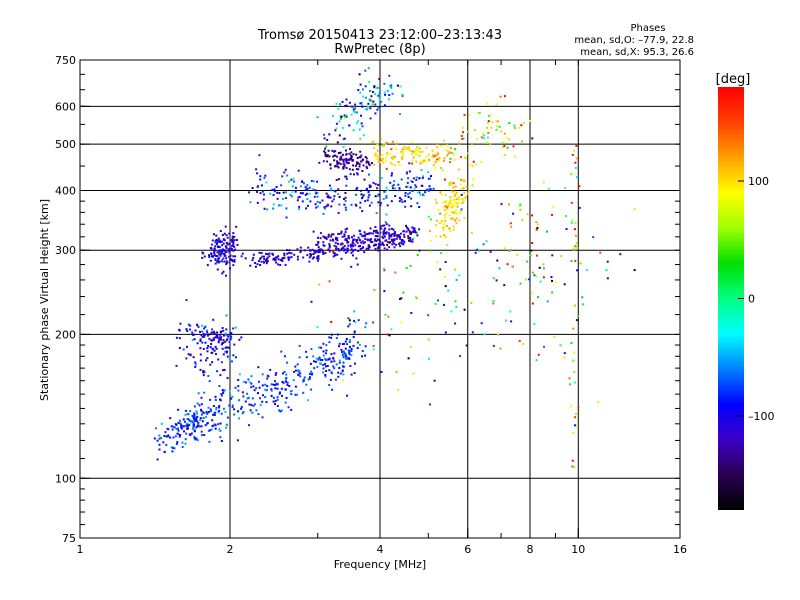 Image resolution: width=800 pixels, height=600 pixels. Describe the element at coordinates (380, 549) in the screenshot. I see `x-tick-label: 4` at that location.